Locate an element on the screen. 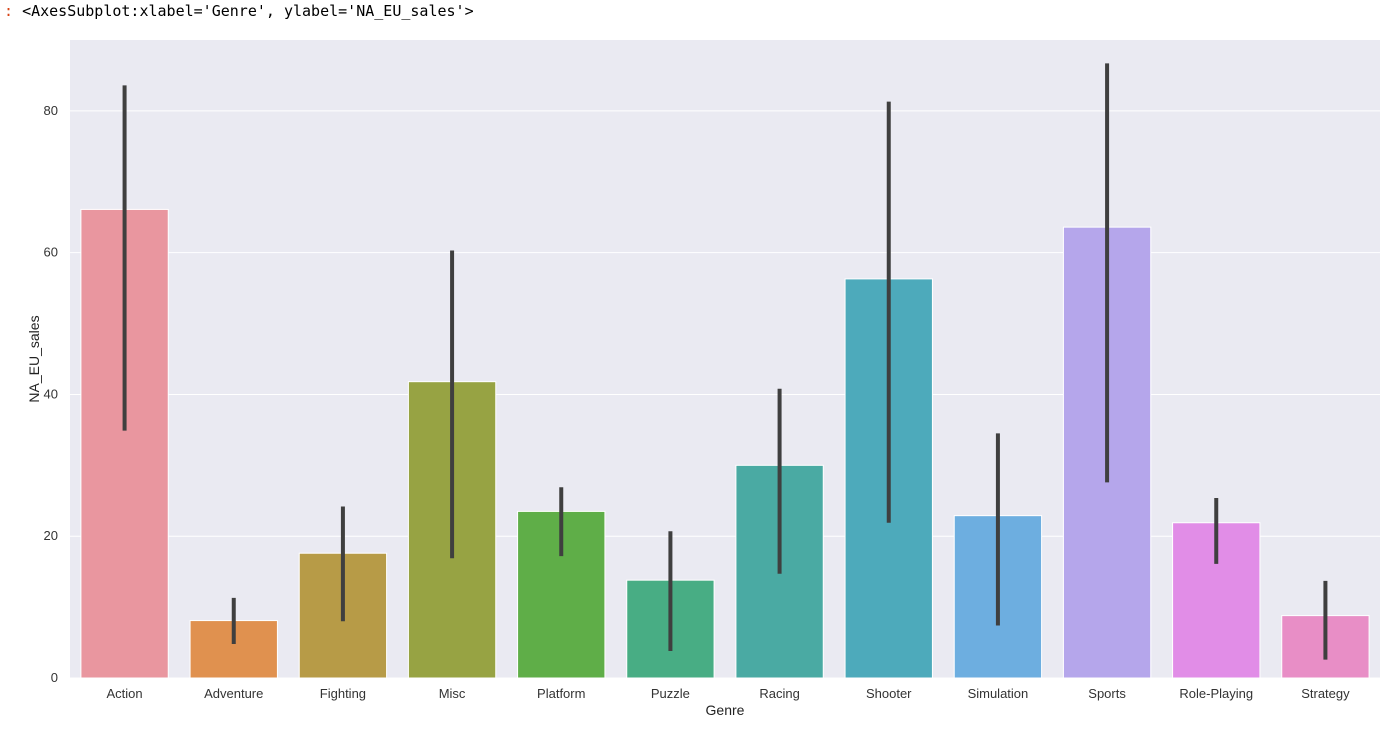 The height and width of the screenshot is (735, 1400). x-tick-label: Sports is located at coordinates (1107, 693).